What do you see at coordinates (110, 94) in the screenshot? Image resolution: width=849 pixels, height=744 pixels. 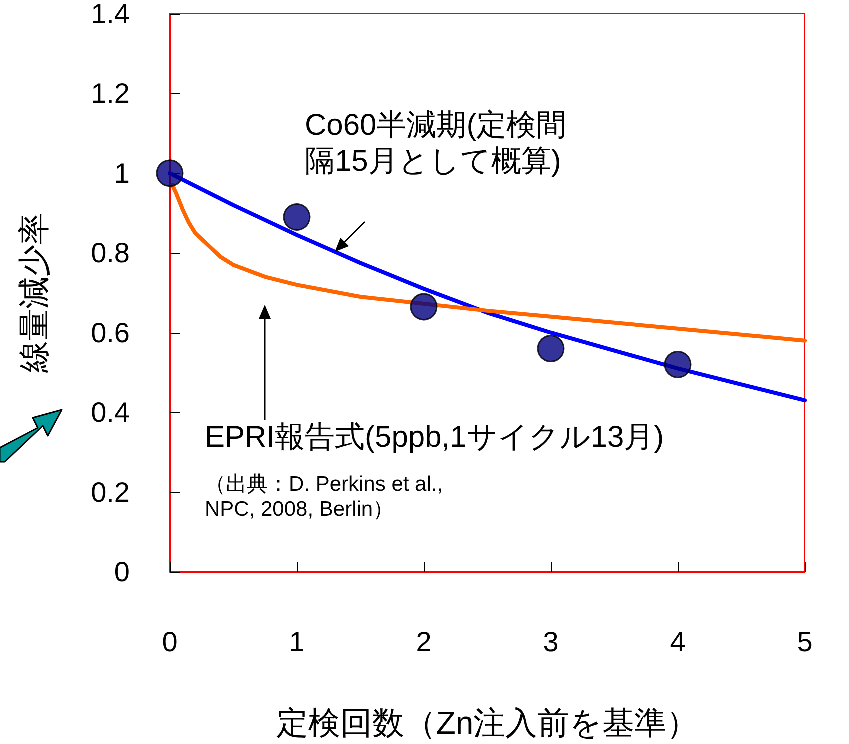 I see `y-tick-label: 1.2` at bounding box center [110, 94].